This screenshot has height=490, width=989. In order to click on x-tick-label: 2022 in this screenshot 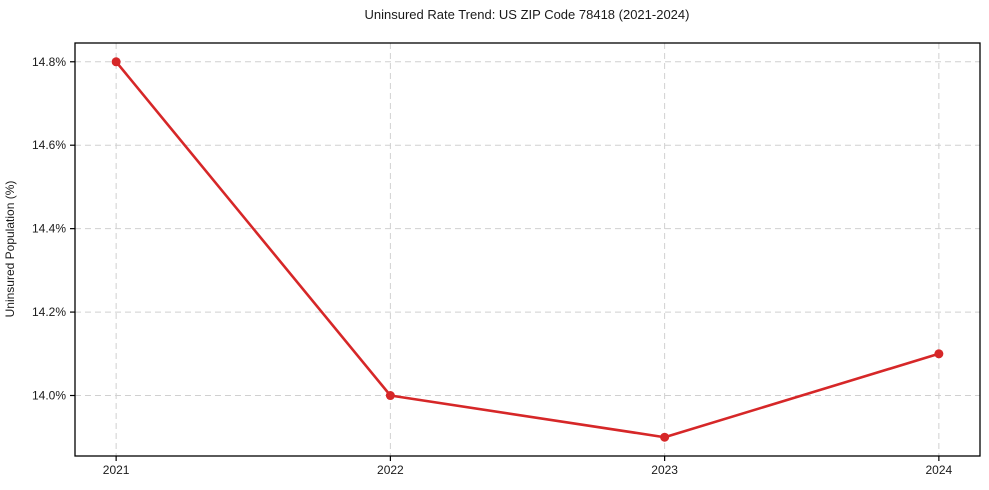, I will do `click(390, 470)`.